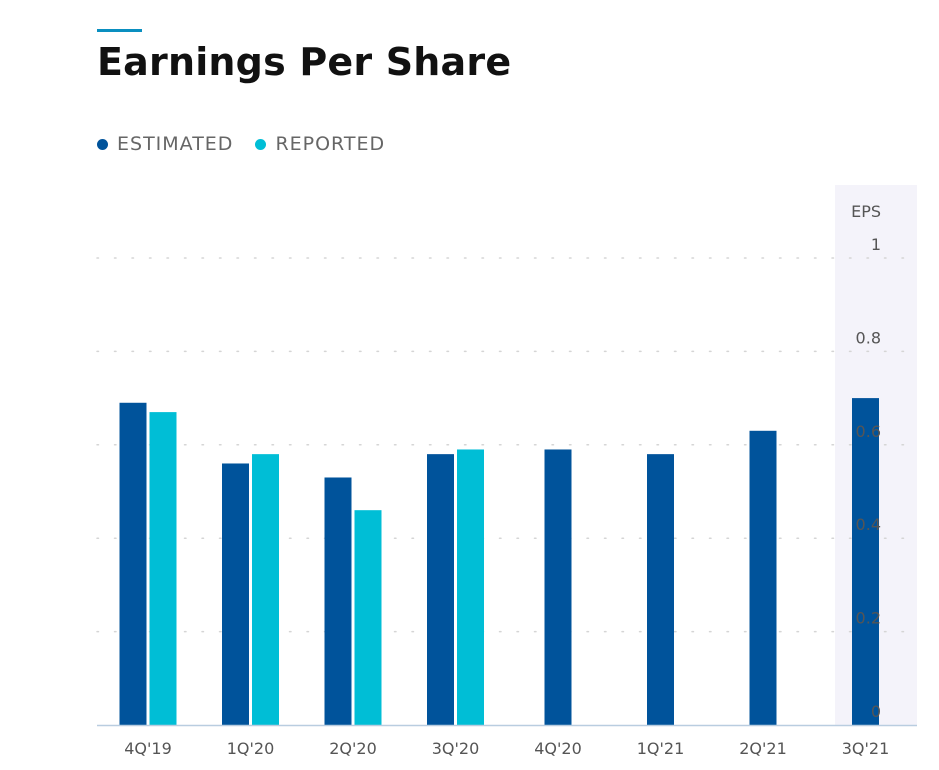  I want to click on legend-label-reported: REPORTED, so click(330, 144).